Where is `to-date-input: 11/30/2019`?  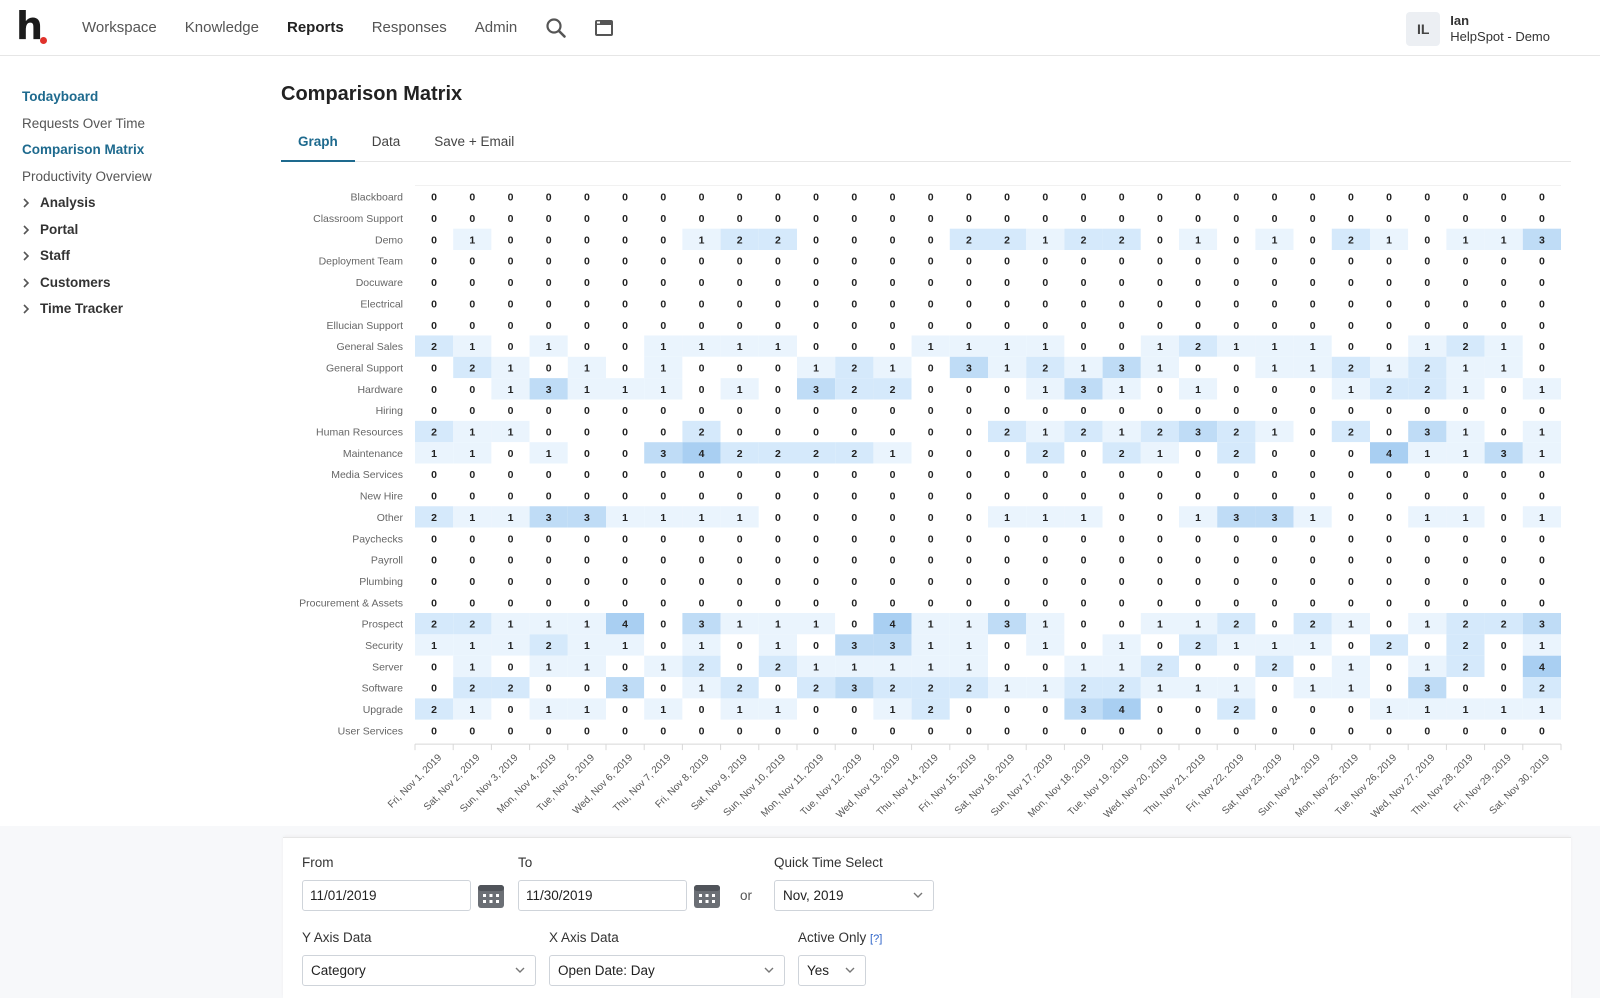 to-date-input: 11/30/2019 is located at coordinates (602, 895).